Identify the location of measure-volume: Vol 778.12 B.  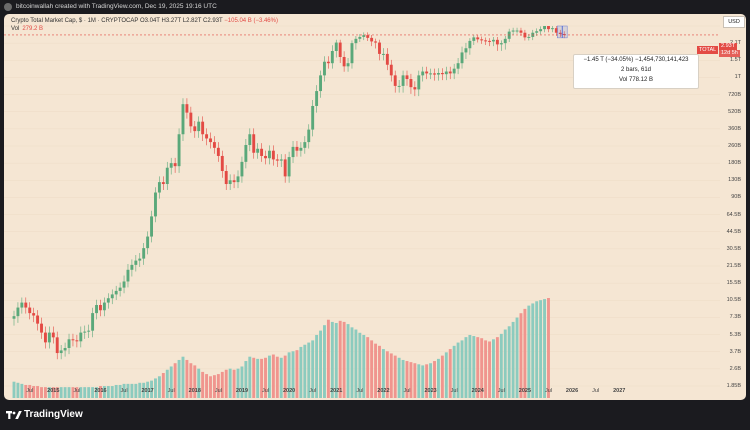
(636, 80).